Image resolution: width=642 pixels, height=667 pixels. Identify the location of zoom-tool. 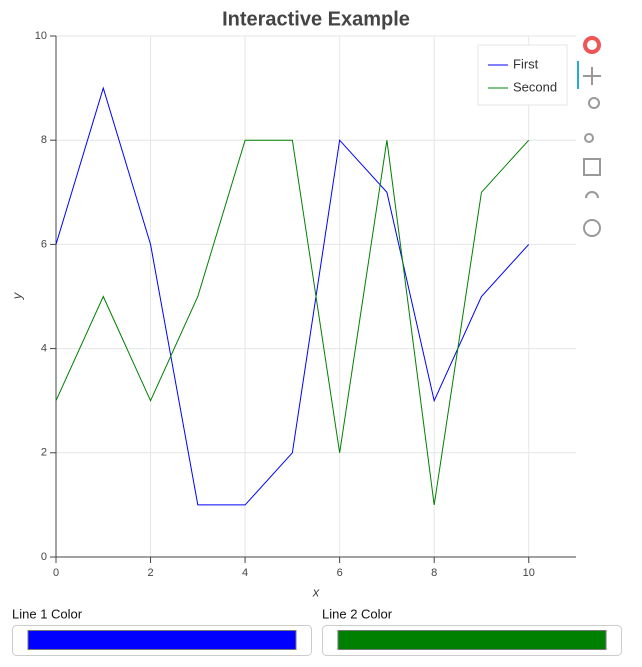
(594, 103).